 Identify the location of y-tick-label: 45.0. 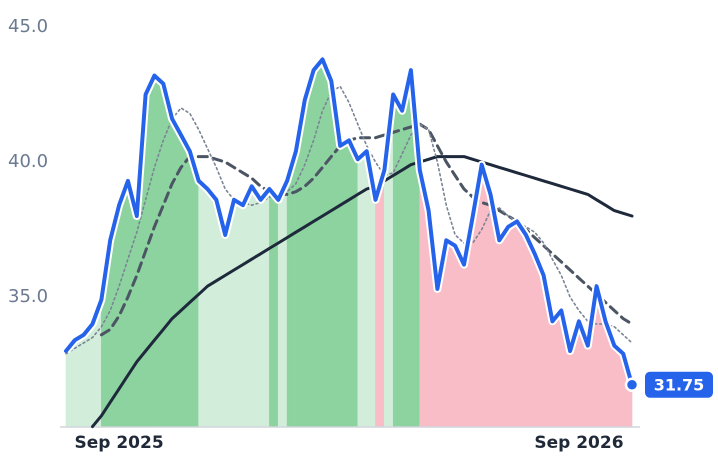
(28, 26).